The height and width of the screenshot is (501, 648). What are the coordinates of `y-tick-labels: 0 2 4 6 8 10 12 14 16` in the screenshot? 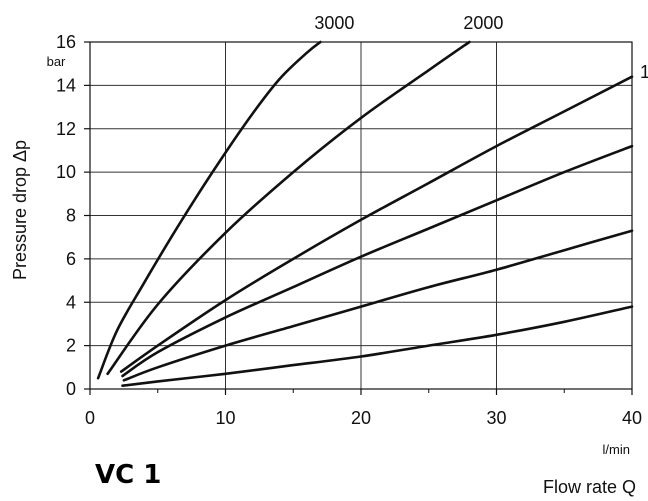 It's located at (66, 215).